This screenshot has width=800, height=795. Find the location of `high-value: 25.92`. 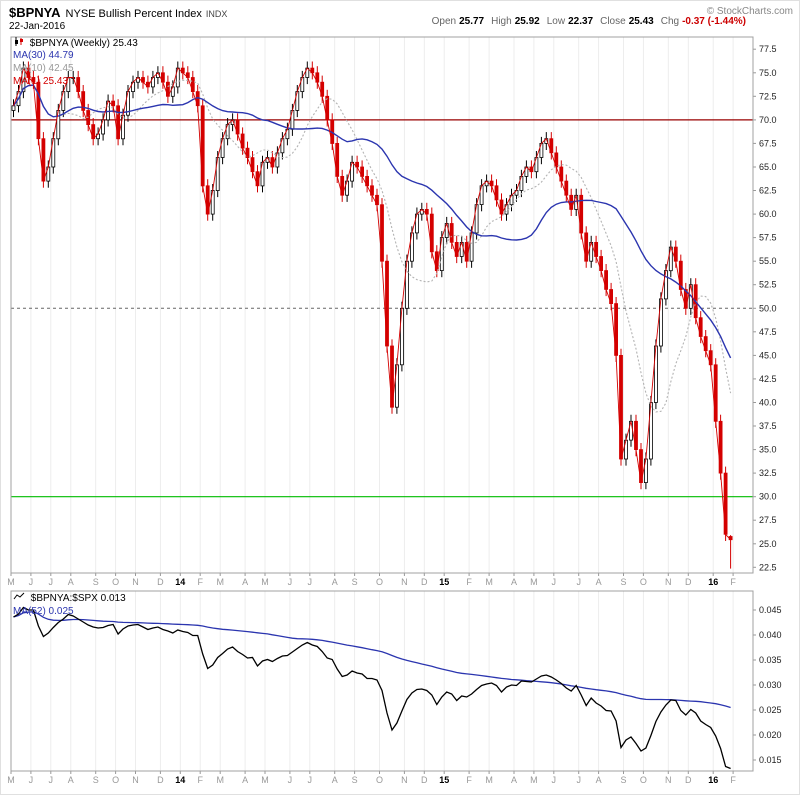

high-value: 25.92 is located at coordinates (527, 21).